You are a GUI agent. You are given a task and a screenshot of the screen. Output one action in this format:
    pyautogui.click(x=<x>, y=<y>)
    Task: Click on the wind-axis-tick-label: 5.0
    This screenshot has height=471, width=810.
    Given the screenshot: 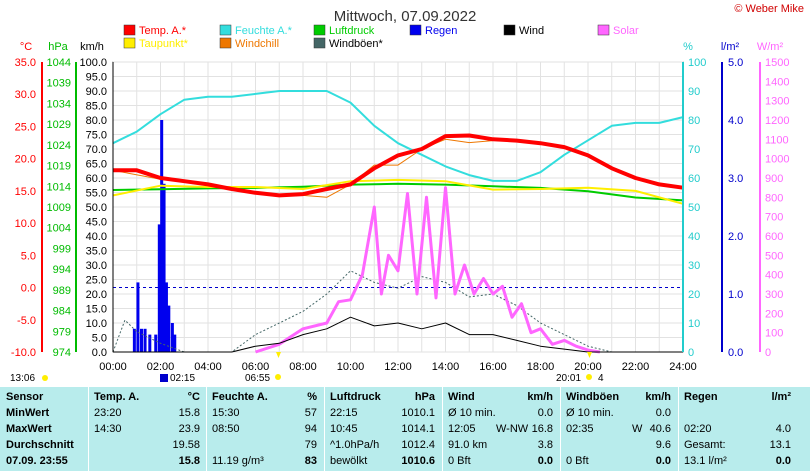 What is the action you would take?
    pyautogui.click(x=99, y=339)
    